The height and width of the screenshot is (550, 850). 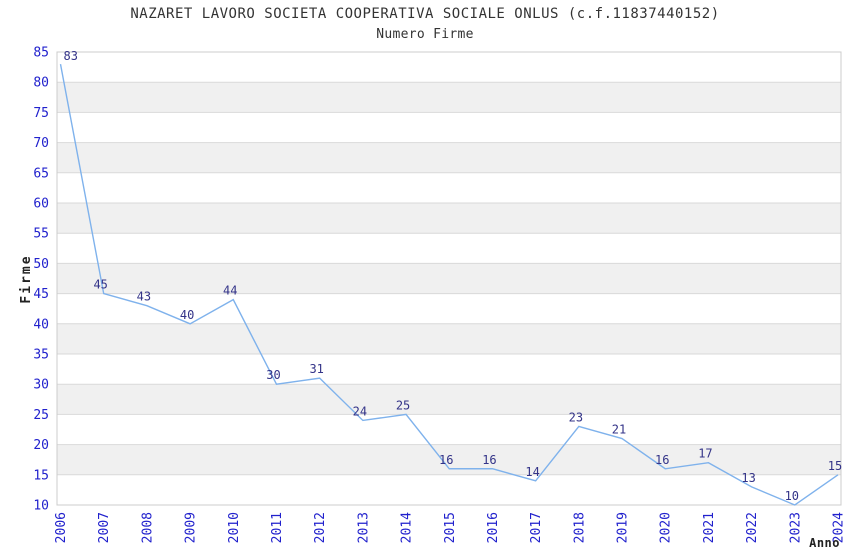 What do you see at coordinates (705, 454) in the screenshot?
I see `data-point-label: 17` at bounding box center [705, 454].